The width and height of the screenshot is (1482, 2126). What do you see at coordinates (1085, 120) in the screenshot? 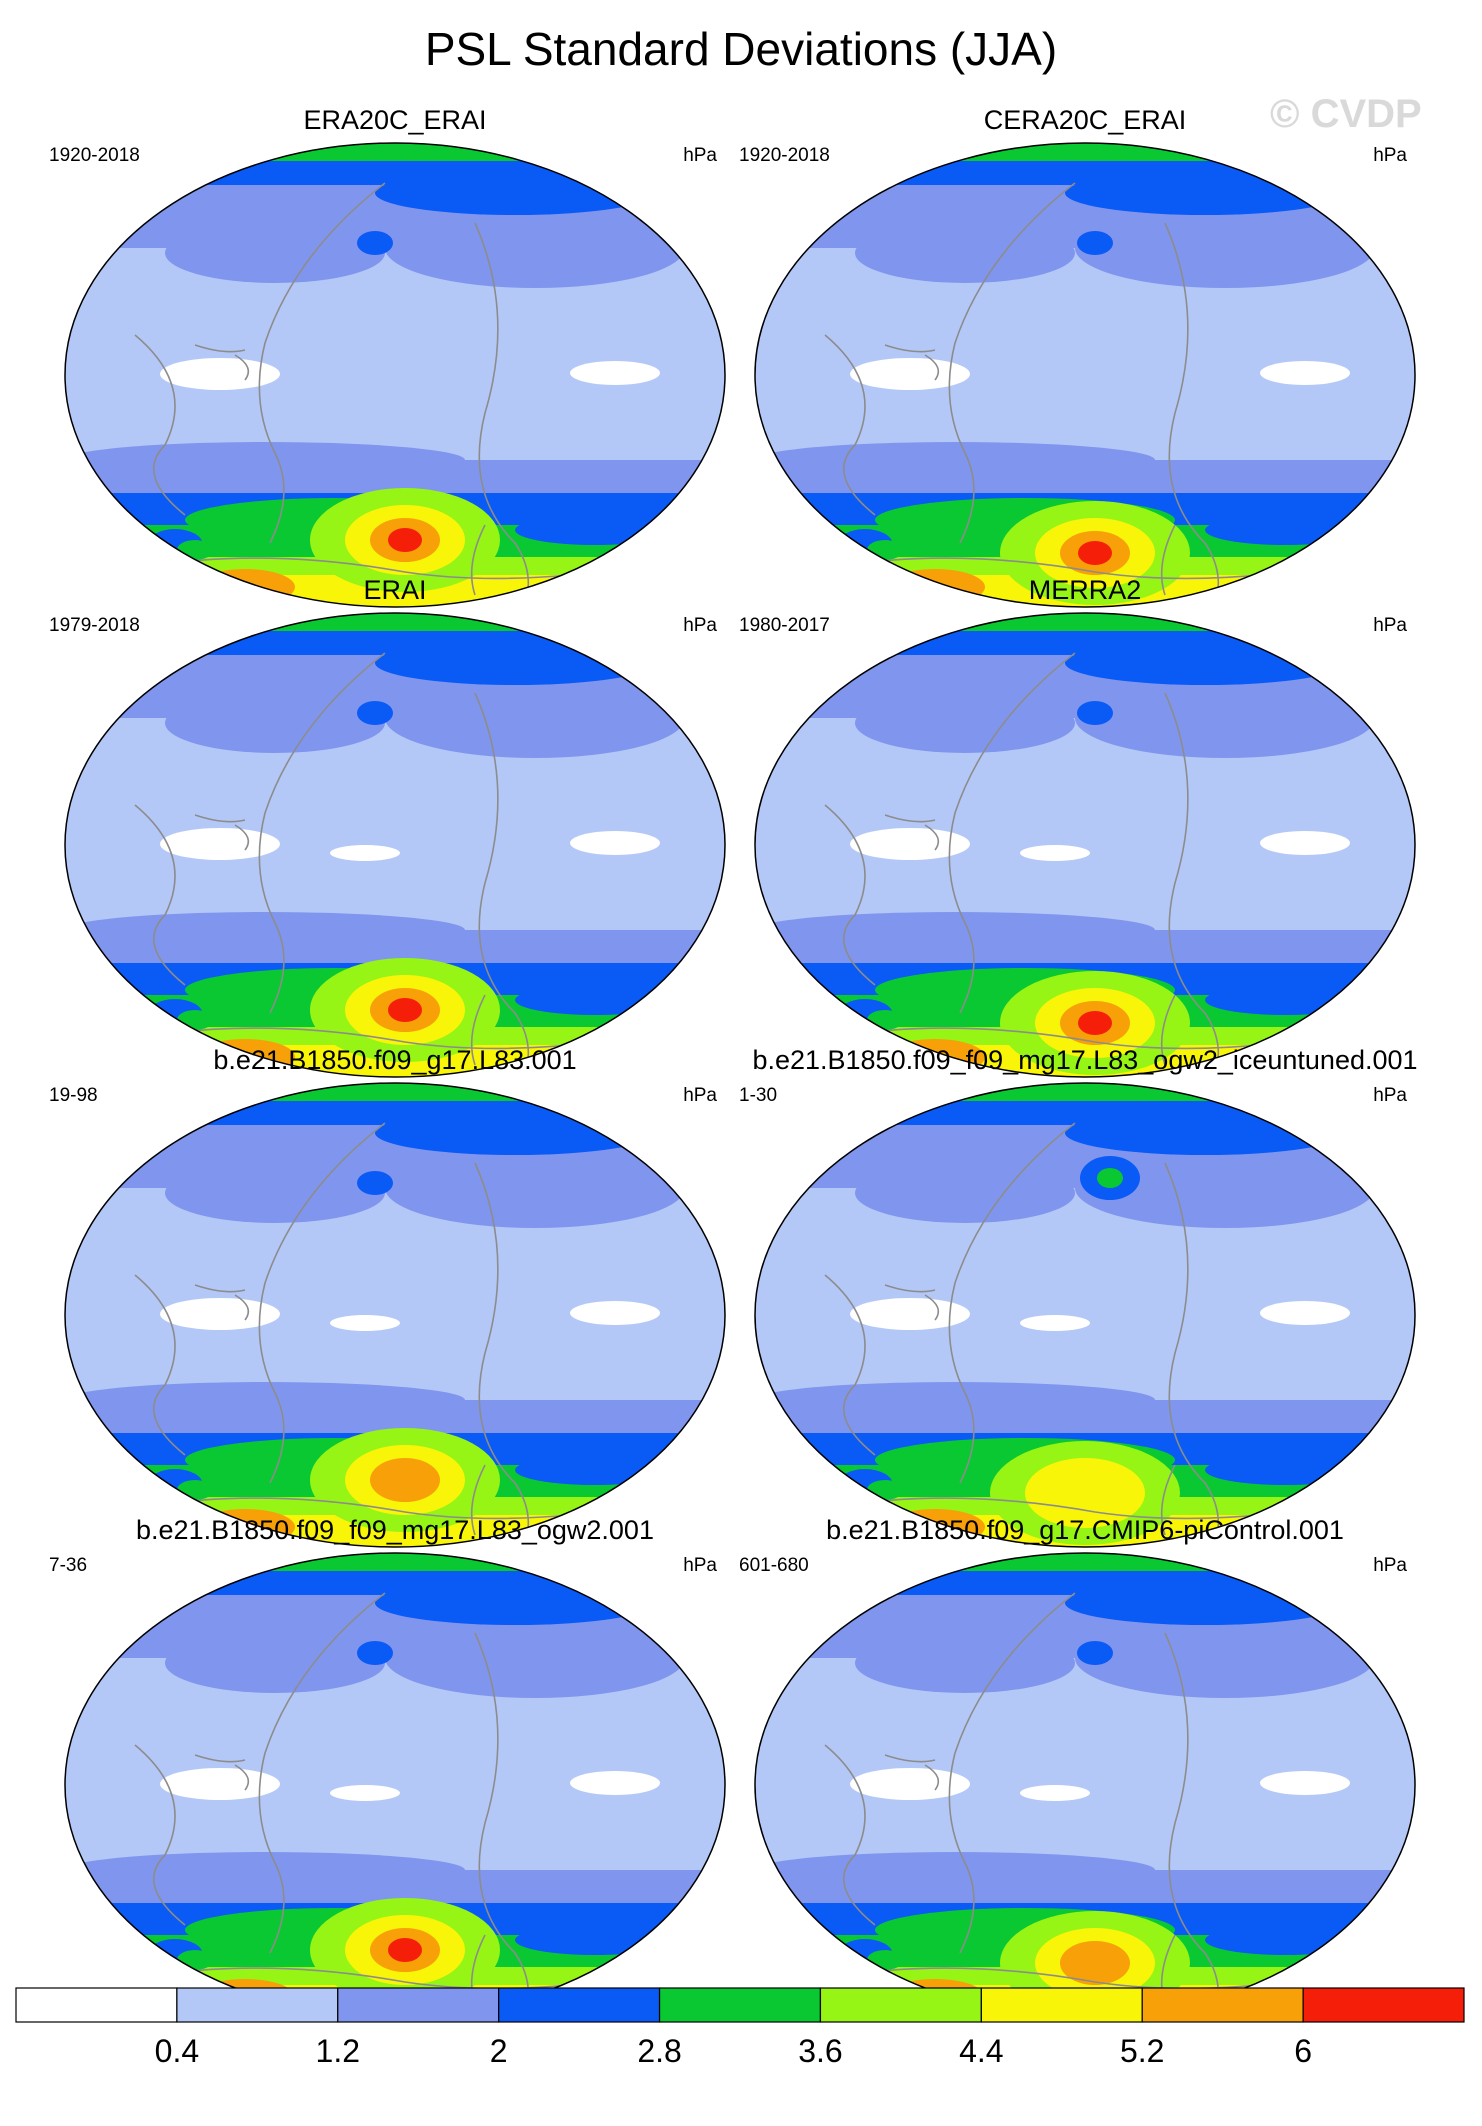
I see `panel-title: CERA20C_ERAI` at bounding box center [1085, 120].